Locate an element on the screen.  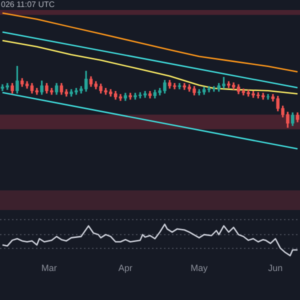
x-tick-label: Apr is located at coordinates (125, 268).